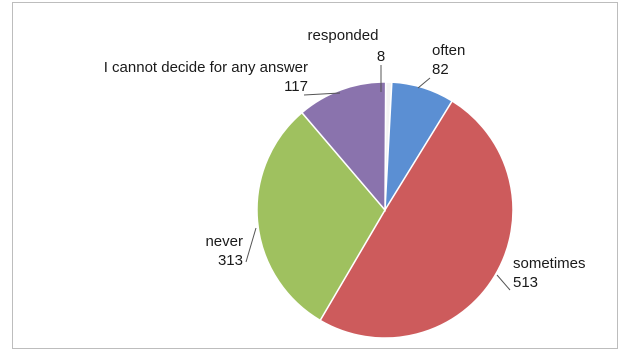 This screenshot has height=351, width=632. I want to click on slice-label: I cannot decide for any answer, so click(206, 67).